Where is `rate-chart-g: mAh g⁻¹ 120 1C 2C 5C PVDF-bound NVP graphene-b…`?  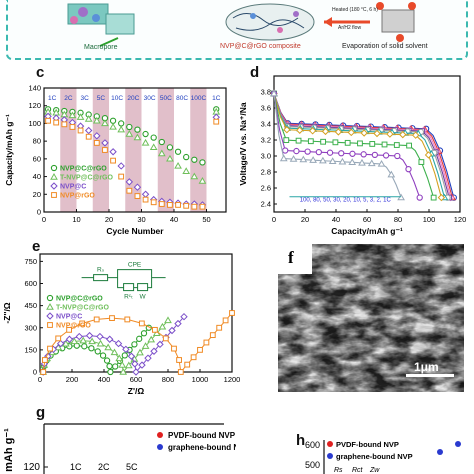
rate-chart-g: mAh g⁻¹ 120 1C 2C 5C PVDF-bound NVP graphene-b… is located at coordinates (119, 448).